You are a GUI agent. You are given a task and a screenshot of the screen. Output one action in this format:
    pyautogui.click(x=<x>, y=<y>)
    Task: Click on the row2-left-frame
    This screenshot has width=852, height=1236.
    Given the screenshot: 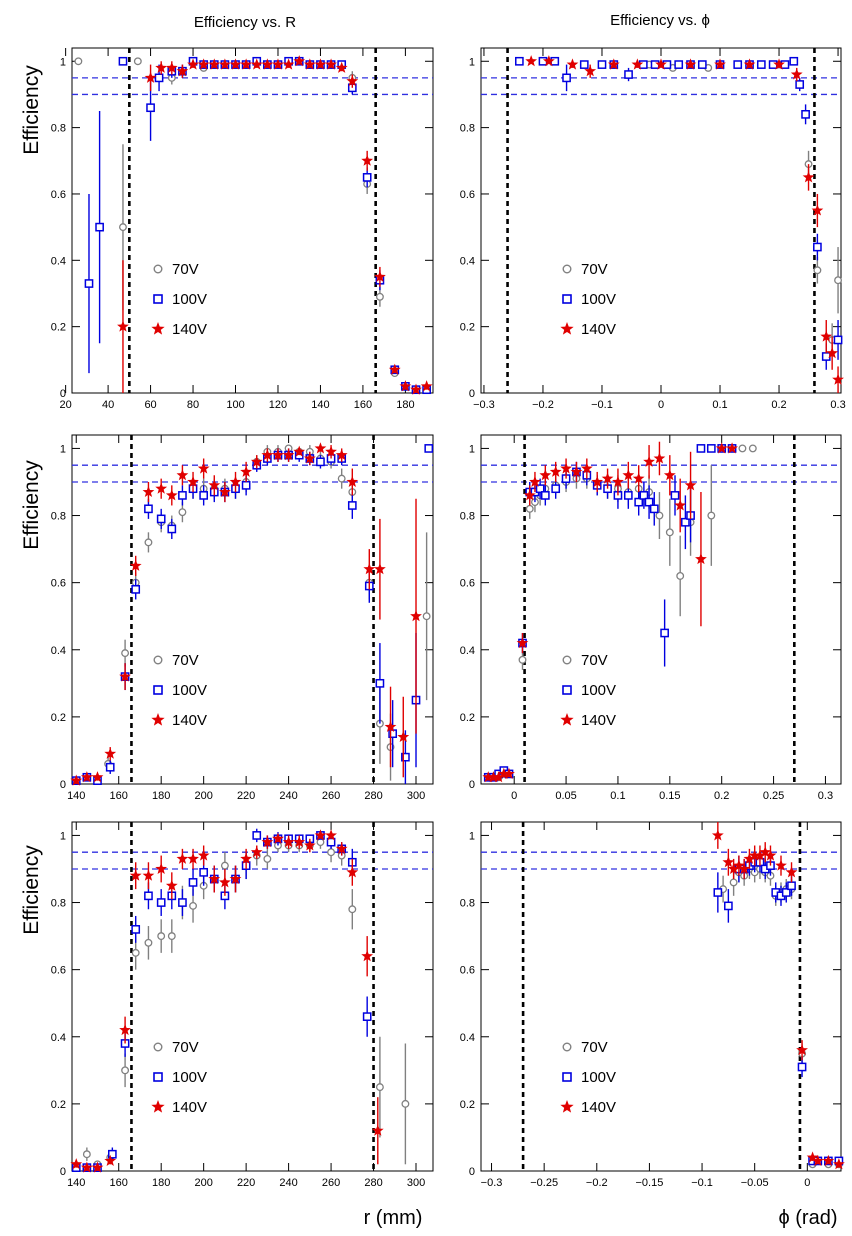 What is the action you would take?
    pyautogui.click(x=252, y=609)
    